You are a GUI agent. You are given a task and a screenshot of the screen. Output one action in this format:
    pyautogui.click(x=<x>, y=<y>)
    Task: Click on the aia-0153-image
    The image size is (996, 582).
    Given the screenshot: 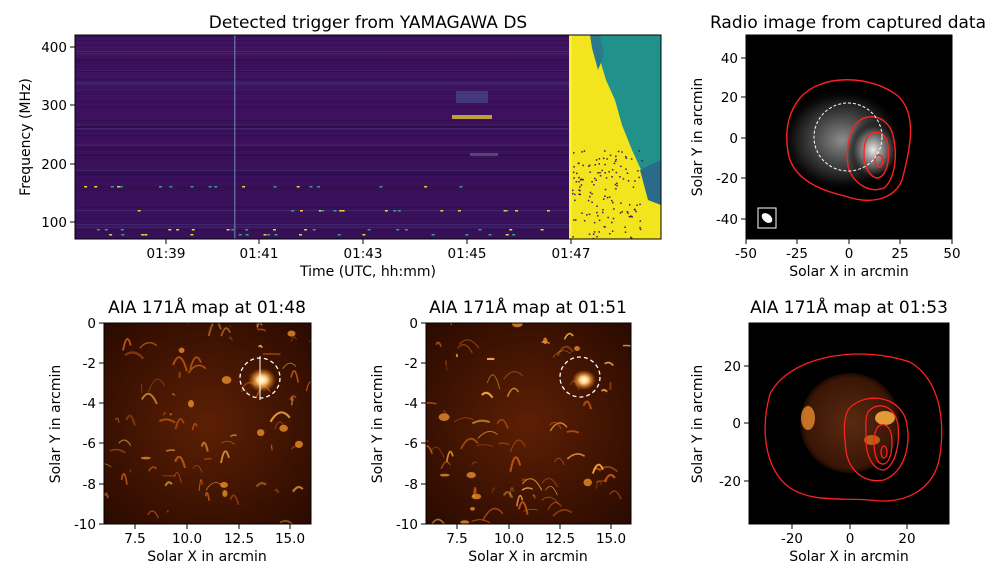 What is the action you would take?
    pyautogui.click(x=849, y=423)
    